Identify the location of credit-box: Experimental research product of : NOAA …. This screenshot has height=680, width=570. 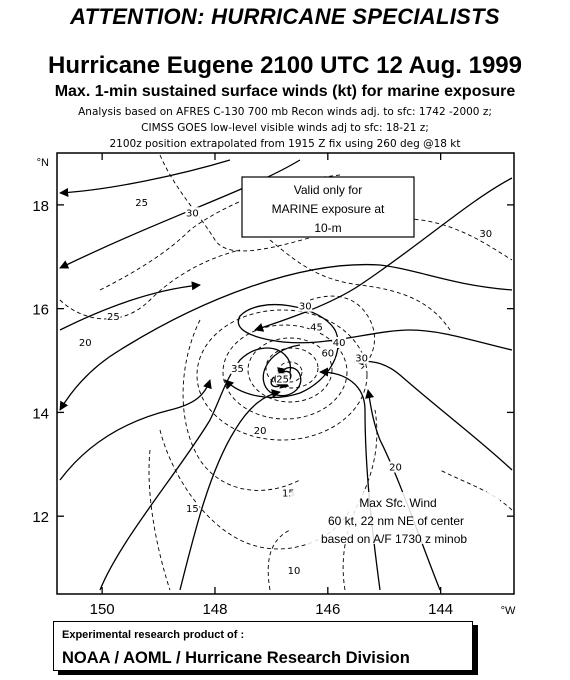
(263, 646).